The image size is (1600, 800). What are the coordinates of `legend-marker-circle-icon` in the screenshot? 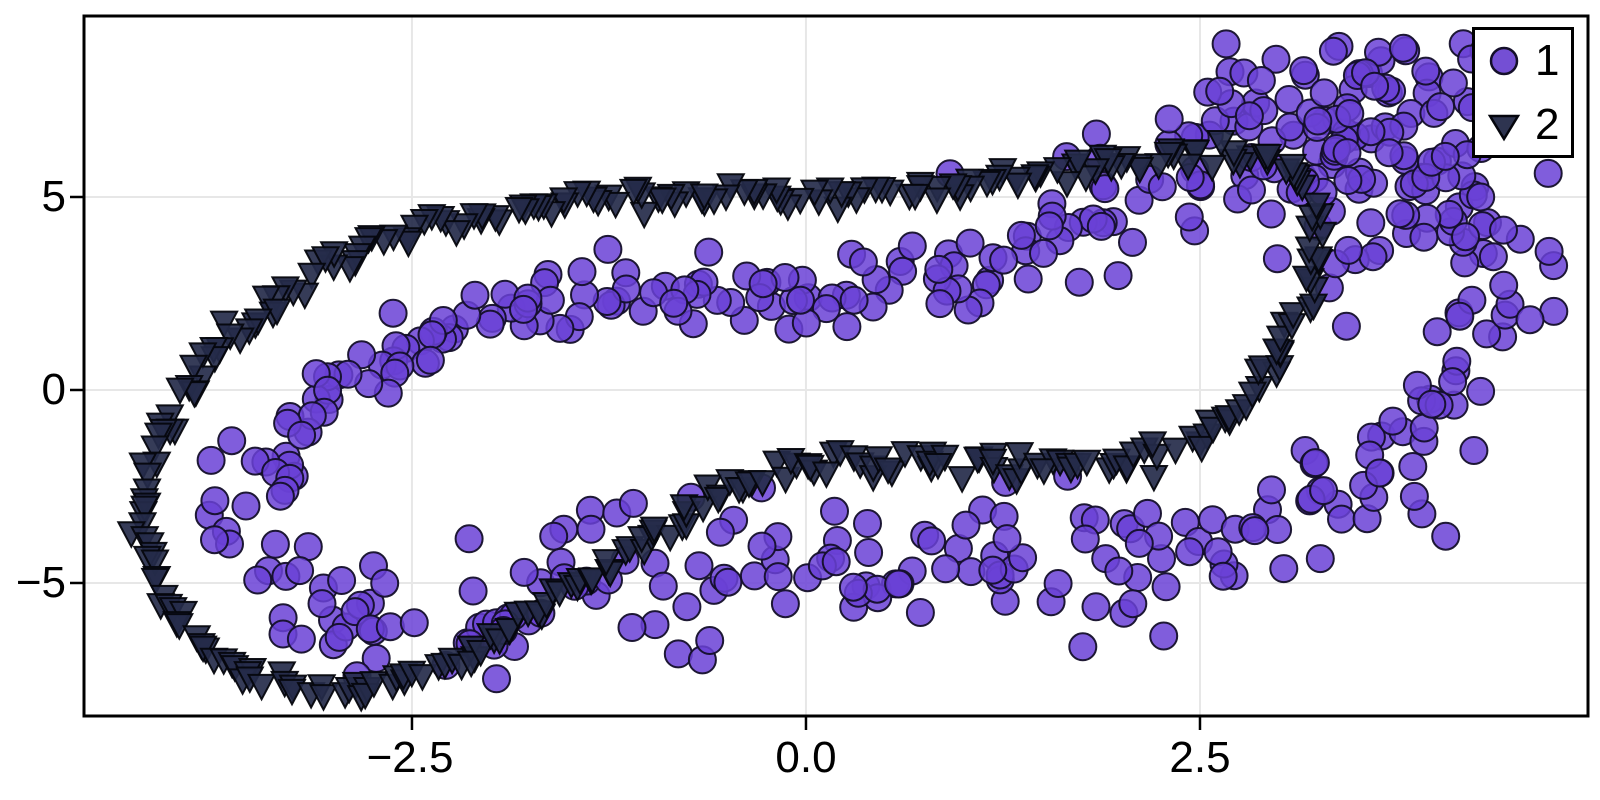 It's located at (1504, 60).